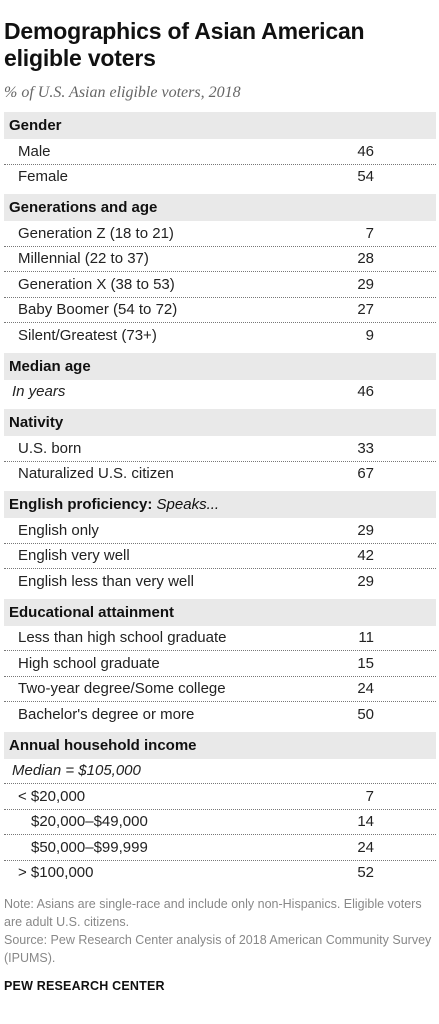  I want to click on table-row: Generation Z (18 to 21) 7, so click(220, 234).